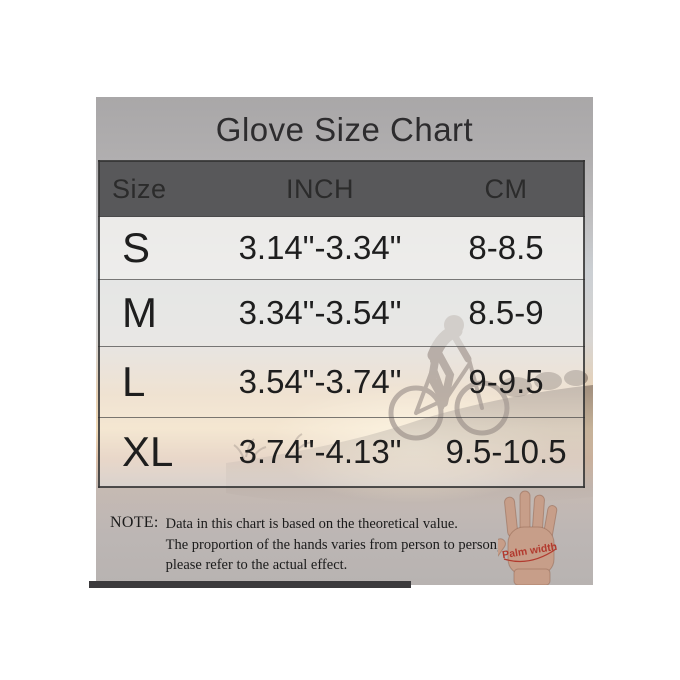 This screenshot has width=680, height=680. What do you see at coordinates (155, 382) in the screenshot?
I see `size-value: L` at bounding box center [155, 382].